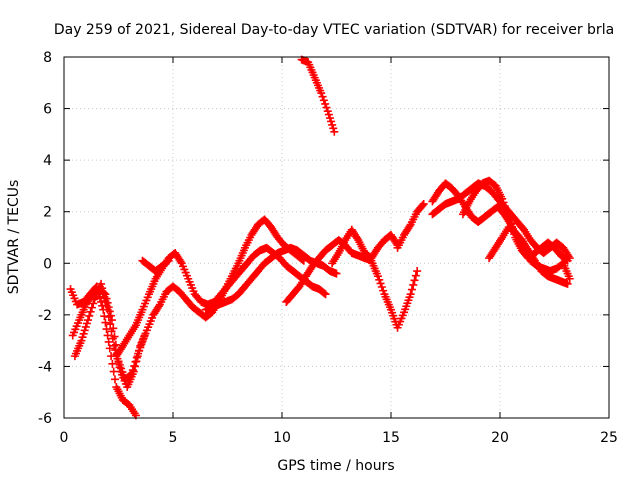 The width and height of the screenshot is (640, 480). I want to click on x-tick-label: 15, so click(391, 438).